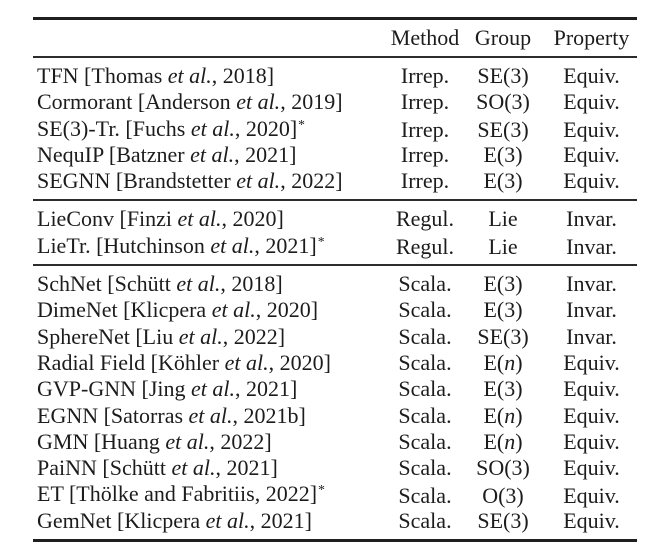 The width and height of the screenshot is (654, 553). Describe the element at coordinates (177, 494) in the screenshot. I see `text: ET [Thölke and Fabritiis, 2022]` at that location.